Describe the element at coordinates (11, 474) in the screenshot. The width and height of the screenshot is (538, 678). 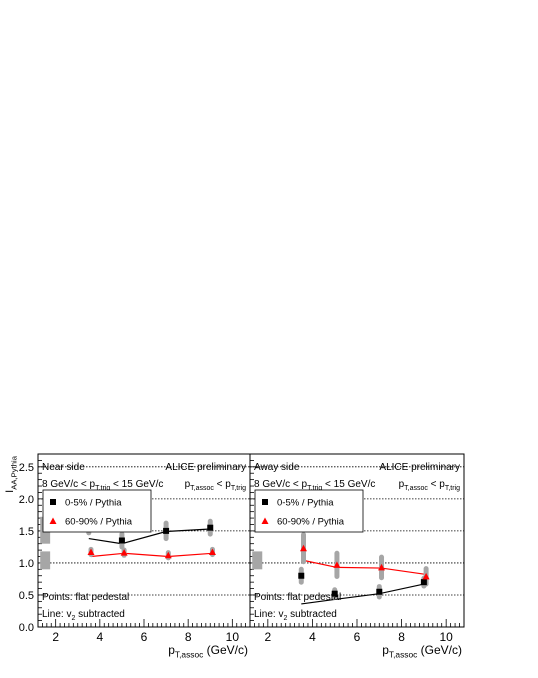
I see `y-axis-label: IAA,Pythia​` at that location.